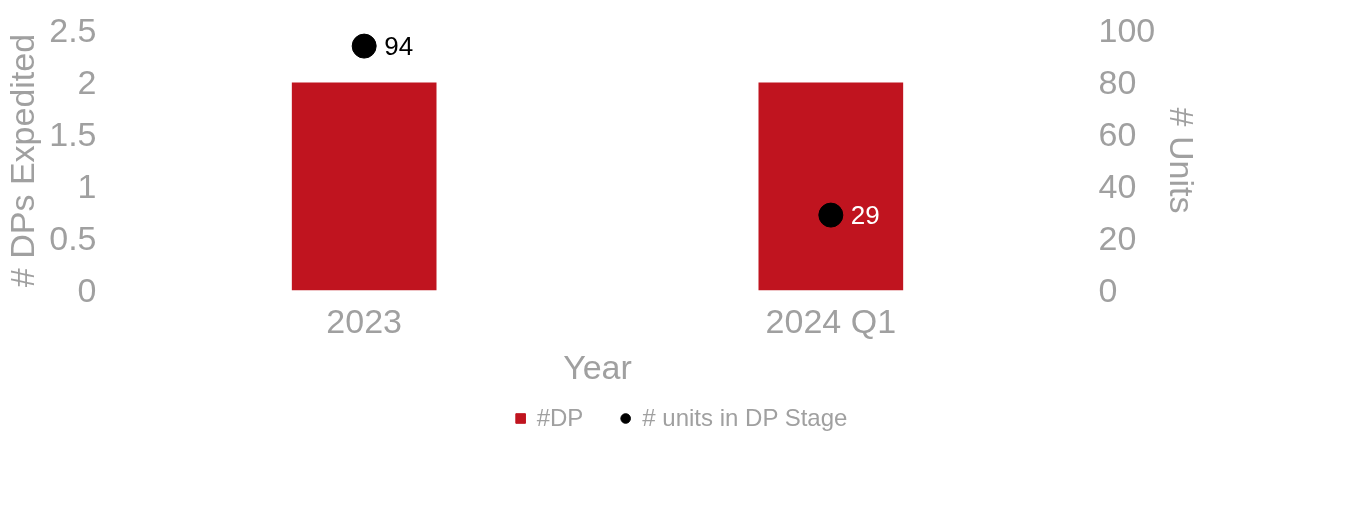 The image size is (1370, 514). What do you see at coordinates (1117, 82) in the screenshot?
I see `y2-tick-label: 80` at bounding box center [1117, 82].